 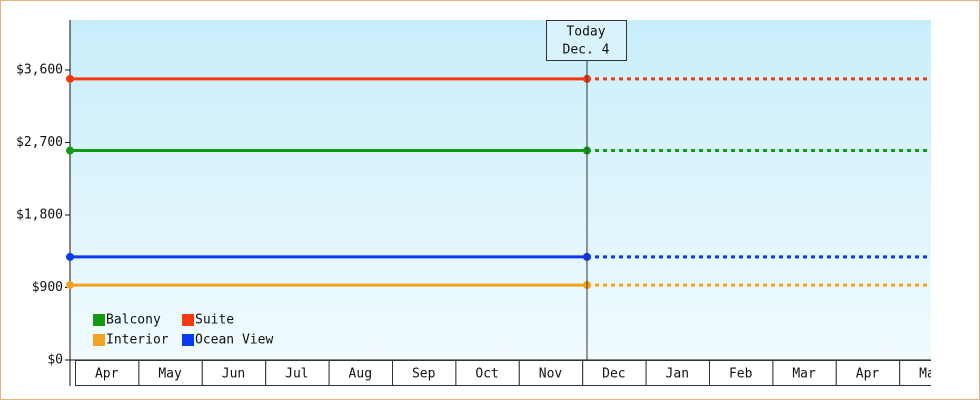 I want to click on x-tick-label: Jan, so click(x=677, y=374).